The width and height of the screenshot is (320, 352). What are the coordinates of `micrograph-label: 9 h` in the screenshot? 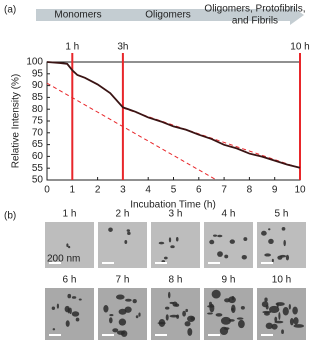 It's located at (229, 280).